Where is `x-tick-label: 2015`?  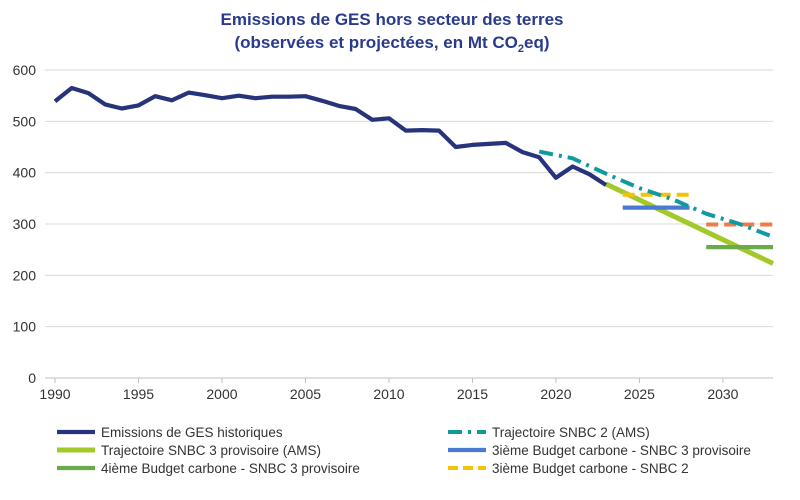
x-tick-label: 2015 is located at coordinates (472, 394).